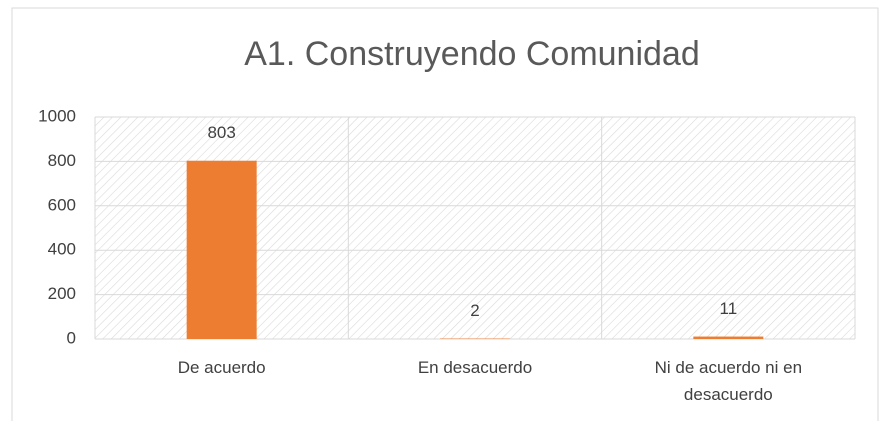  I want to click on chart-title: A1. Construyendo Comunidad, so click(472, 54).